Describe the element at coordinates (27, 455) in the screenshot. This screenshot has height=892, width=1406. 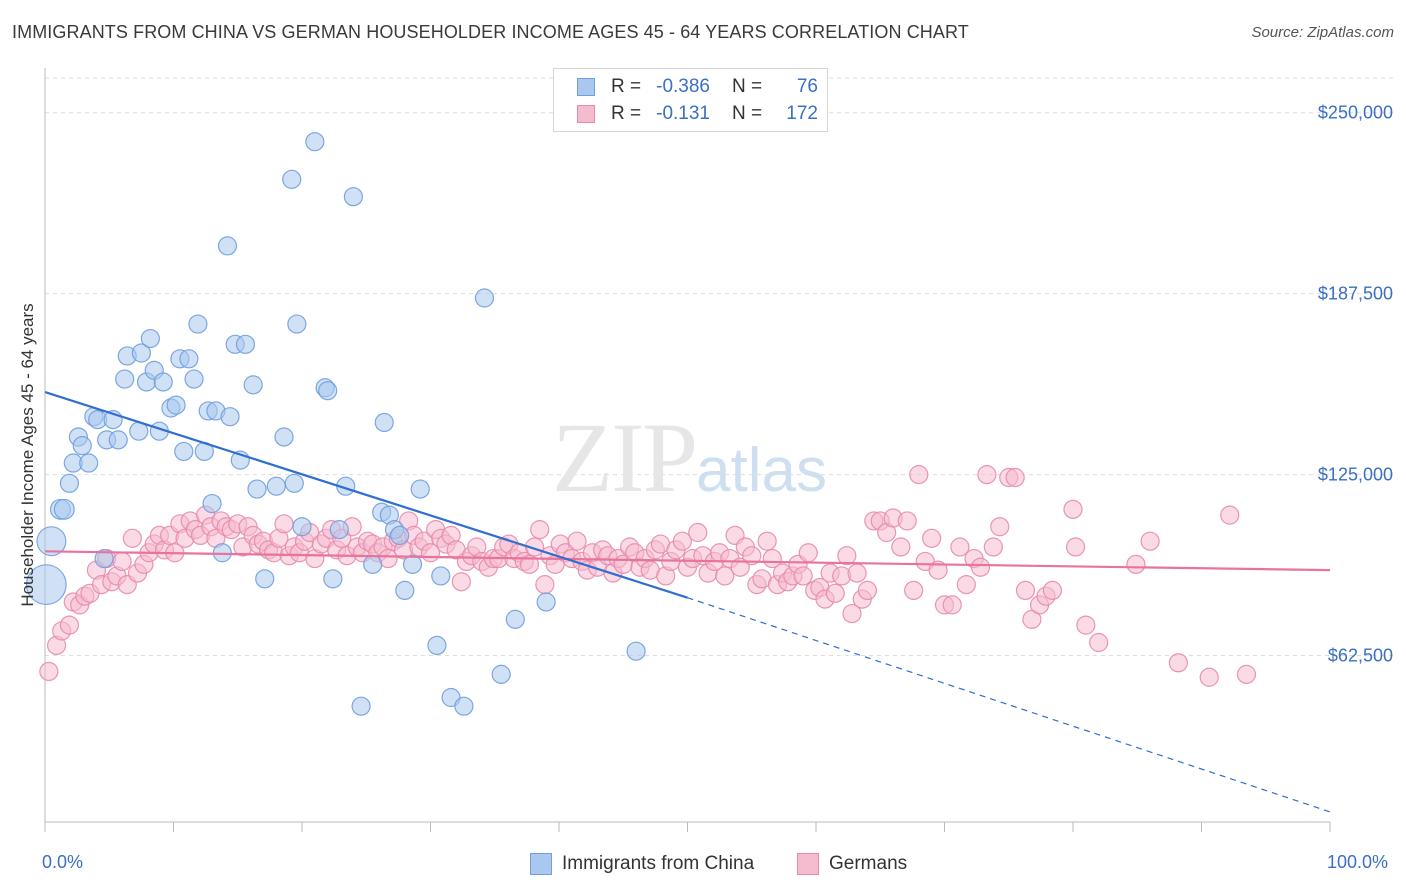
I see `y-axis-label: Householder Income Ages 45 - 64 years` at that location.